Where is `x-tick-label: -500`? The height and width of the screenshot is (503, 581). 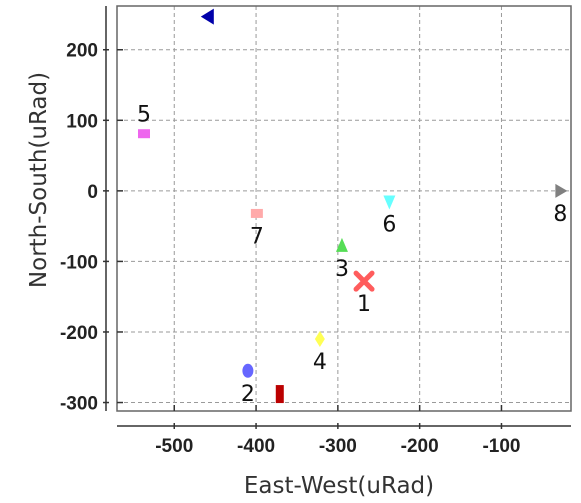
x-tick-label: -500 is located at coordinates (174, 446).